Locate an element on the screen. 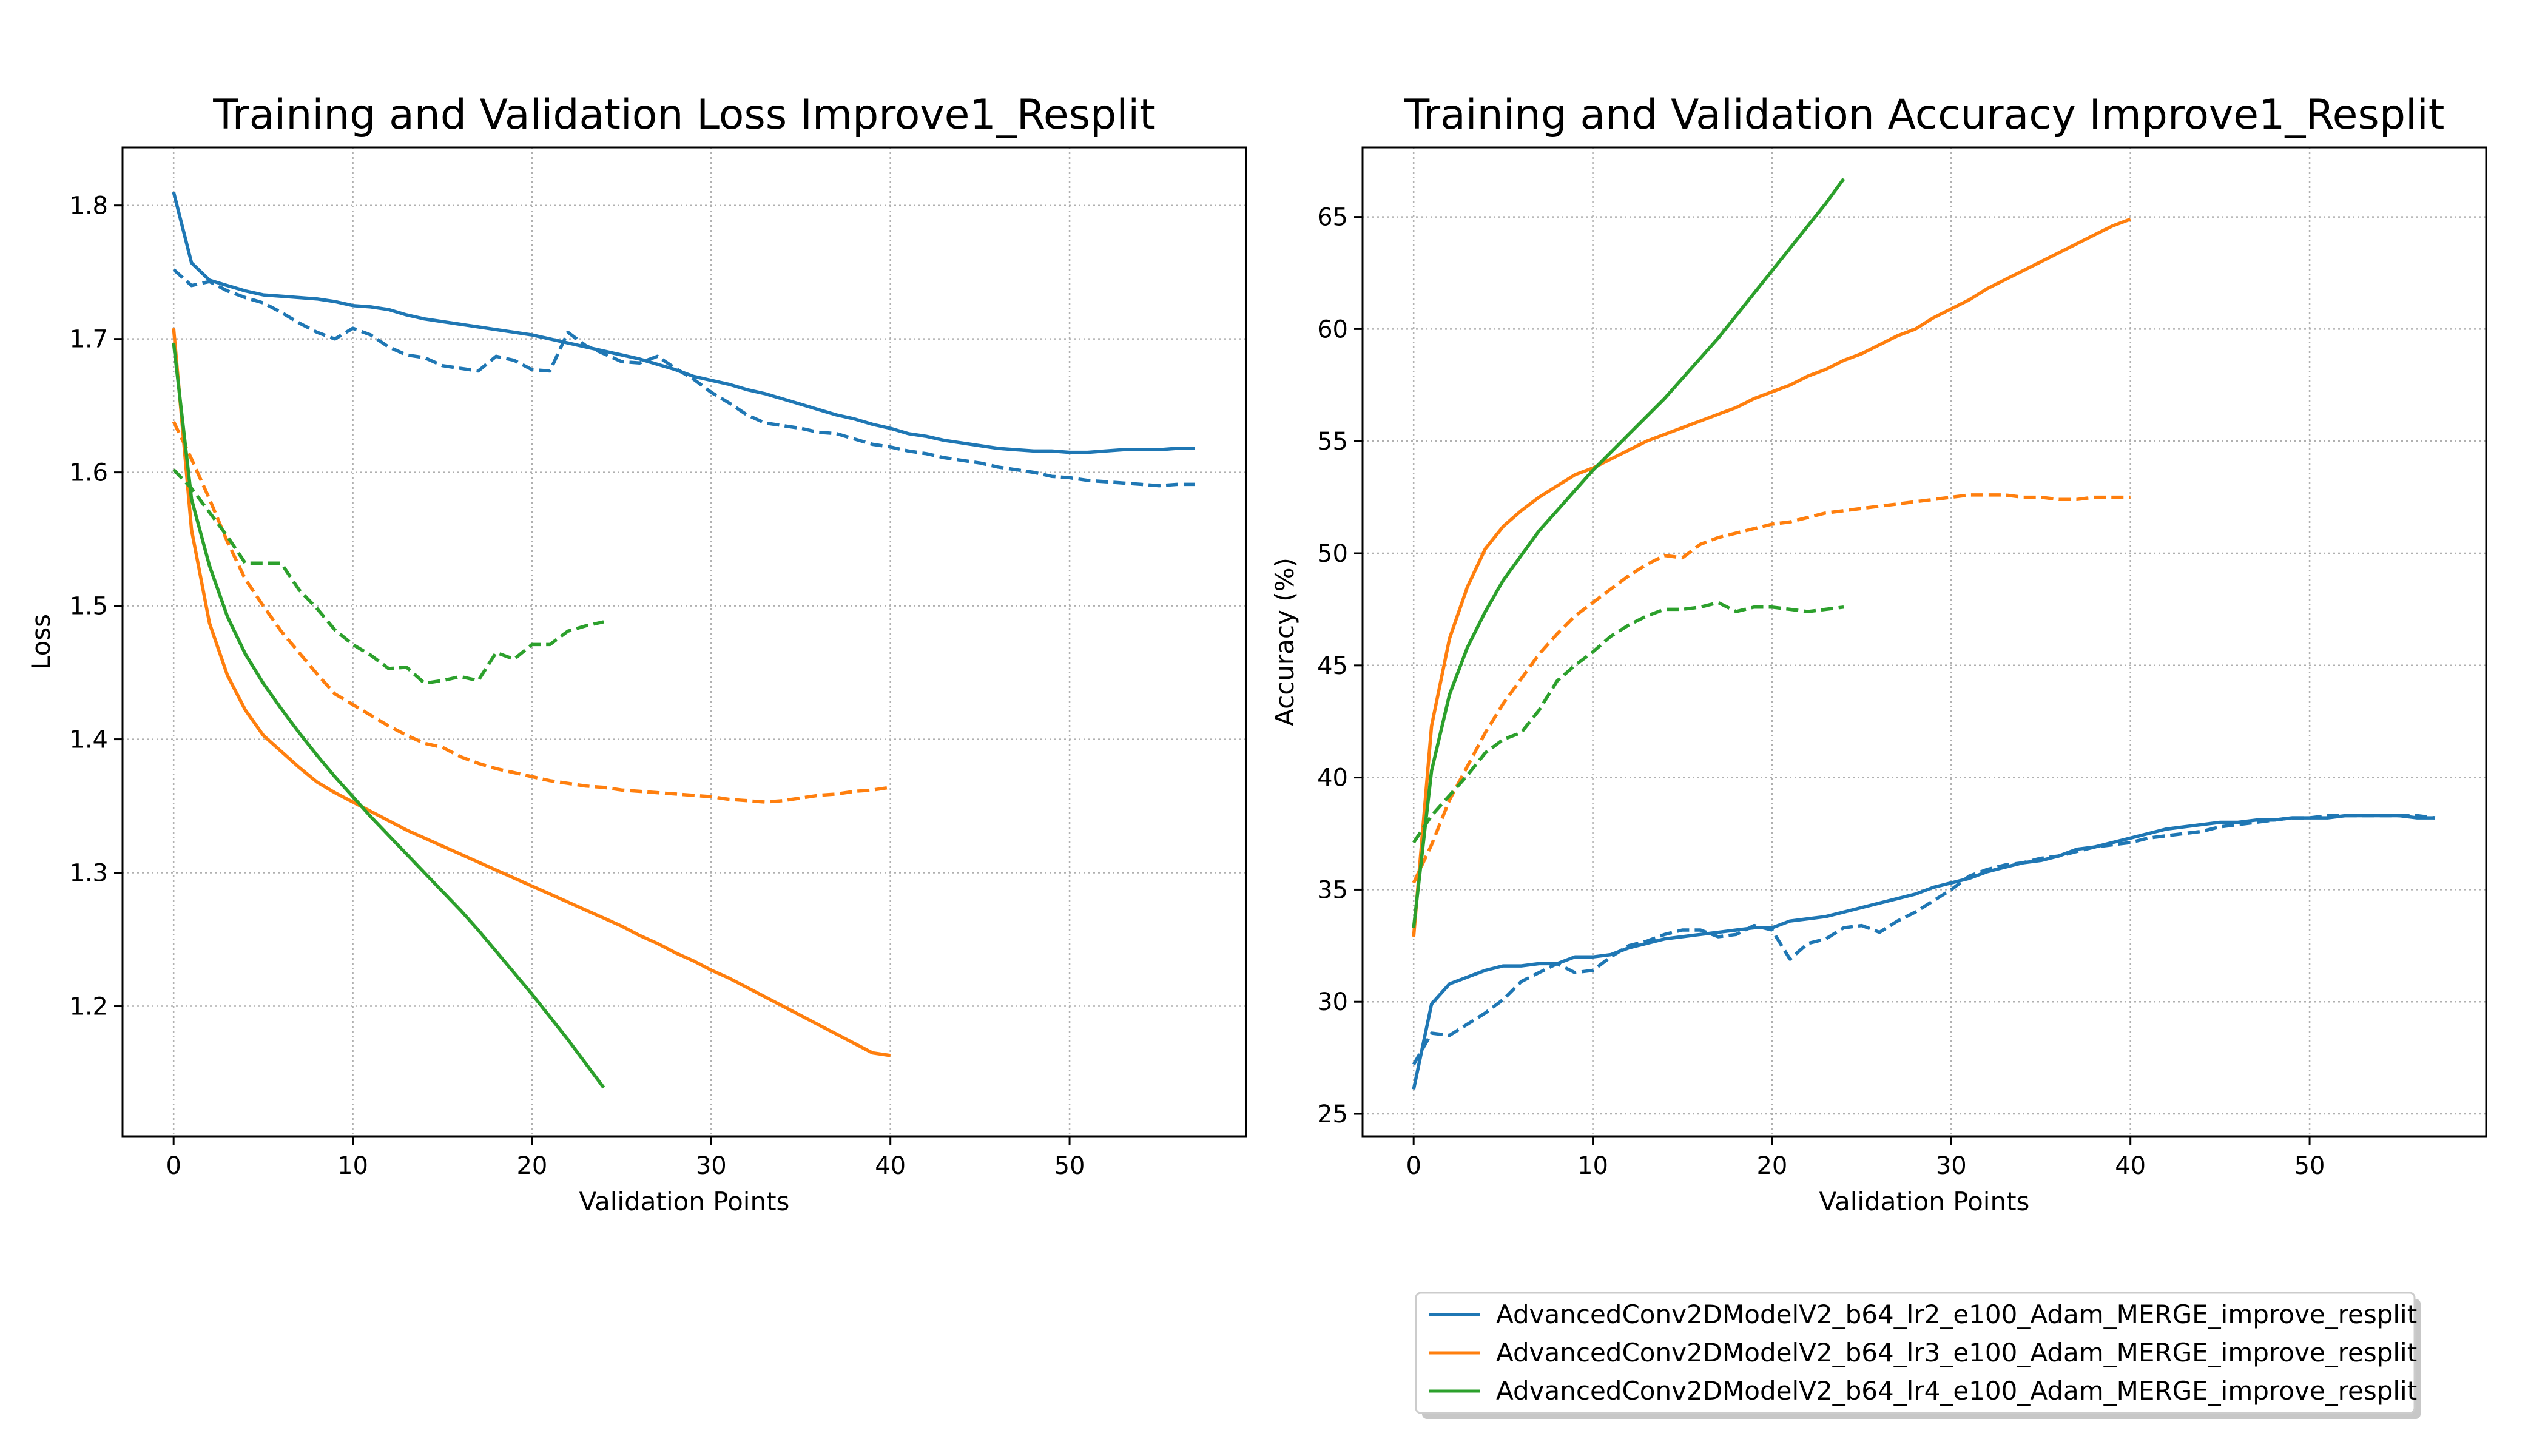  accuracy-y-tick-label: 60 is located at coordinates (1332, 329).